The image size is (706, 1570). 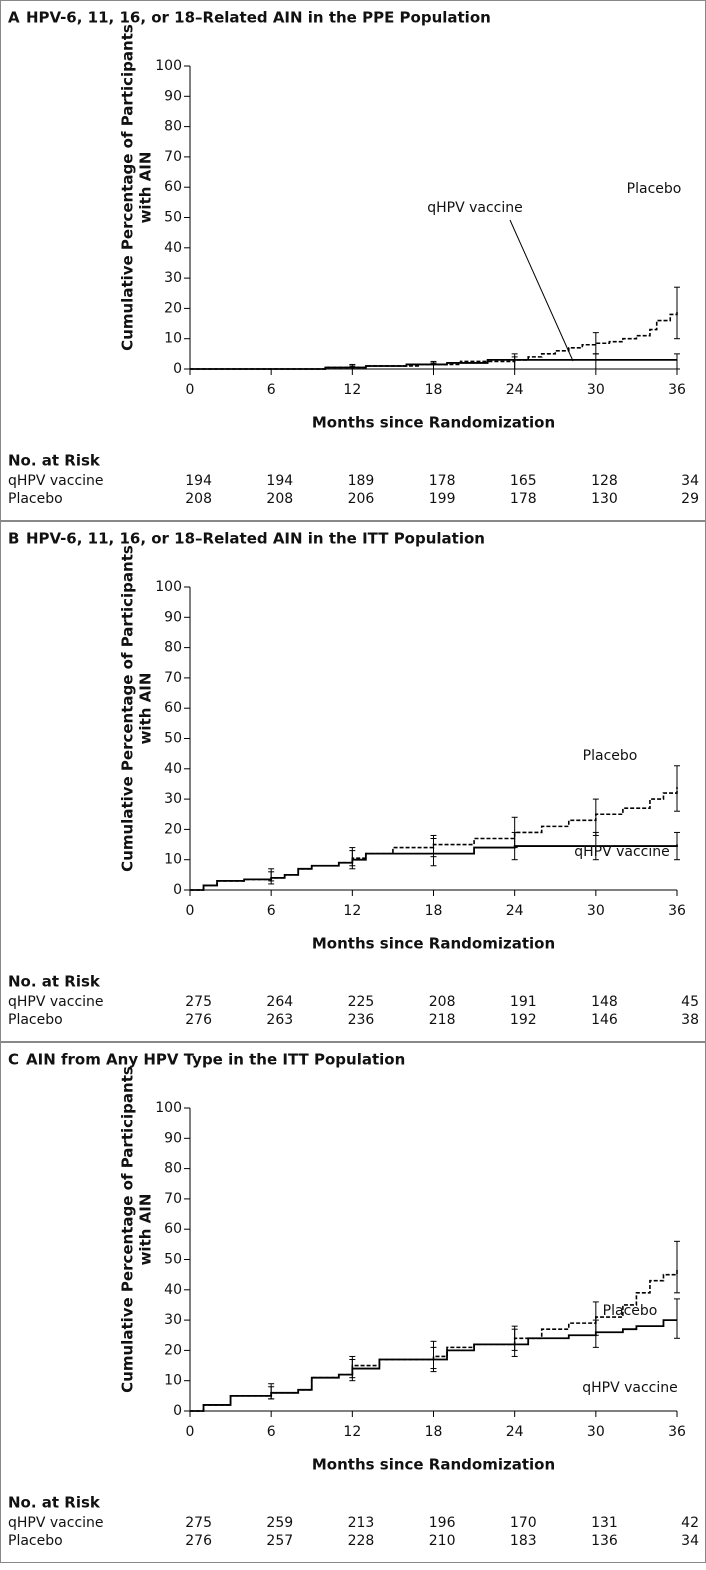 What do you see at coordinates (604, 499) in the screenshot?
I see `risk-value: 130` at bounding box center [604, 499].